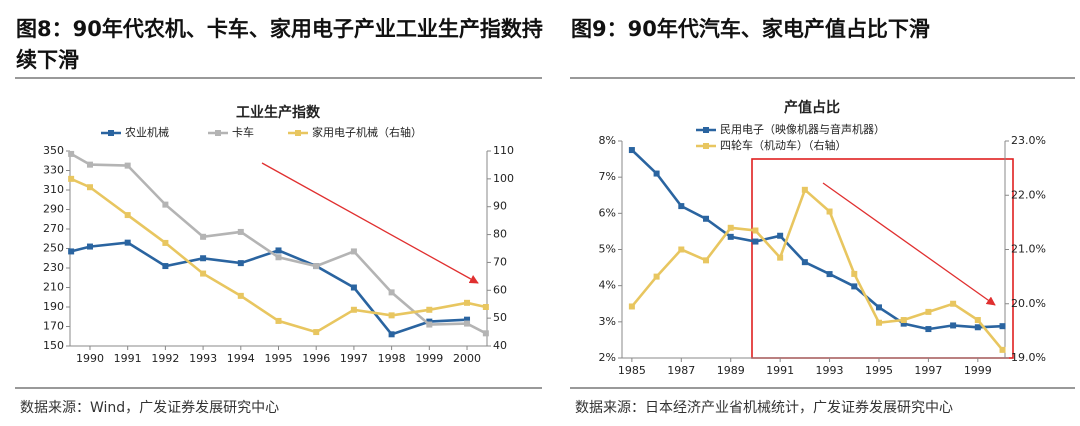 Image resolution: width=1080 pixels, height=426 pixels. I want to click on y-tick-label: 170, so click(53, 326).